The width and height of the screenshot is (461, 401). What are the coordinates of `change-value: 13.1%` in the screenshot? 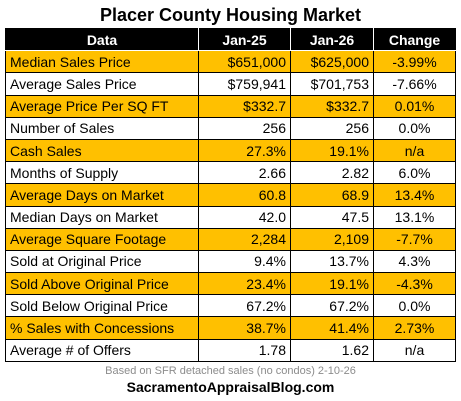 It's located at (414, 217).